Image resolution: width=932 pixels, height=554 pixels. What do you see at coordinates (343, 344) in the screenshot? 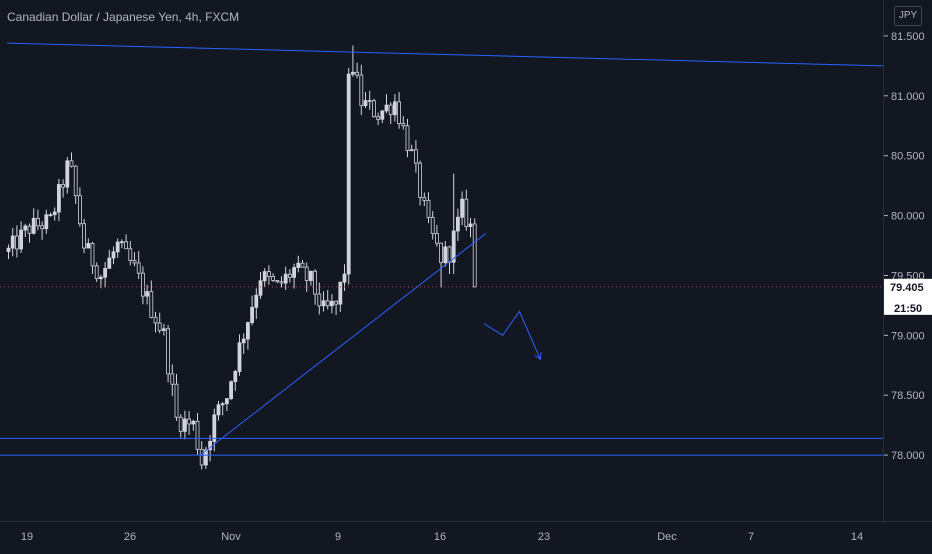
I see `trend-line` at bounding box center [343, 344].